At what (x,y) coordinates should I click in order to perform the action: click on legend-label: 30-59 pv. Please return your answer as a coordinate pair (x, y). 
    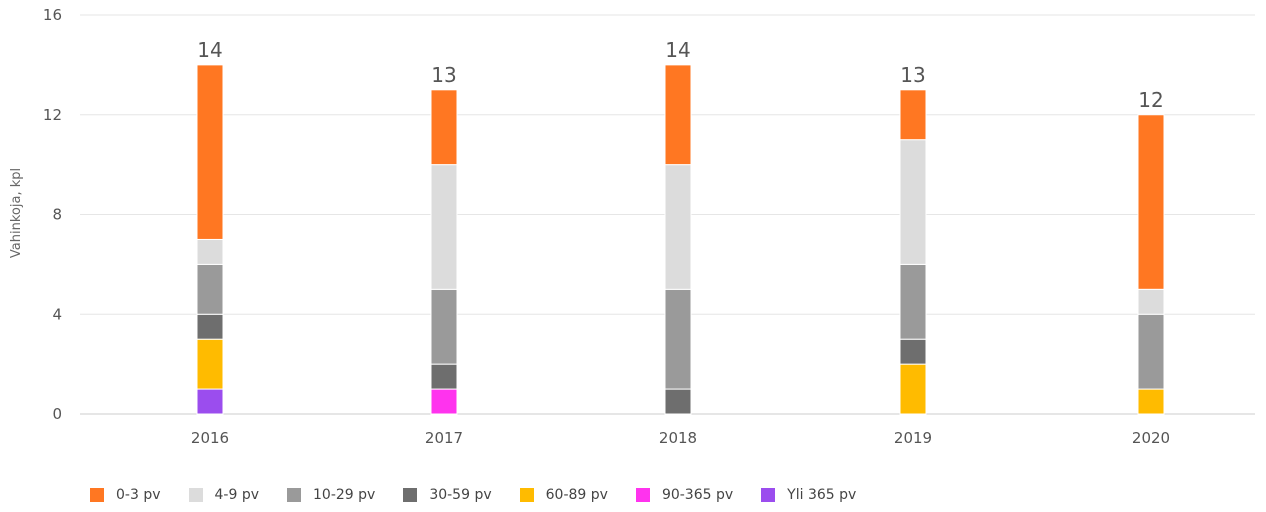
    Looking at the image, I should click on (460, 495).